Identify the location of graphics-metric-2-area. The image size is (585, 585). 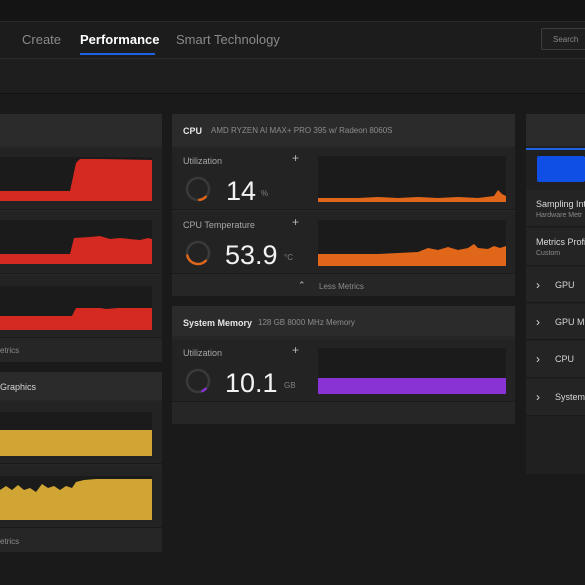
(76, 499).